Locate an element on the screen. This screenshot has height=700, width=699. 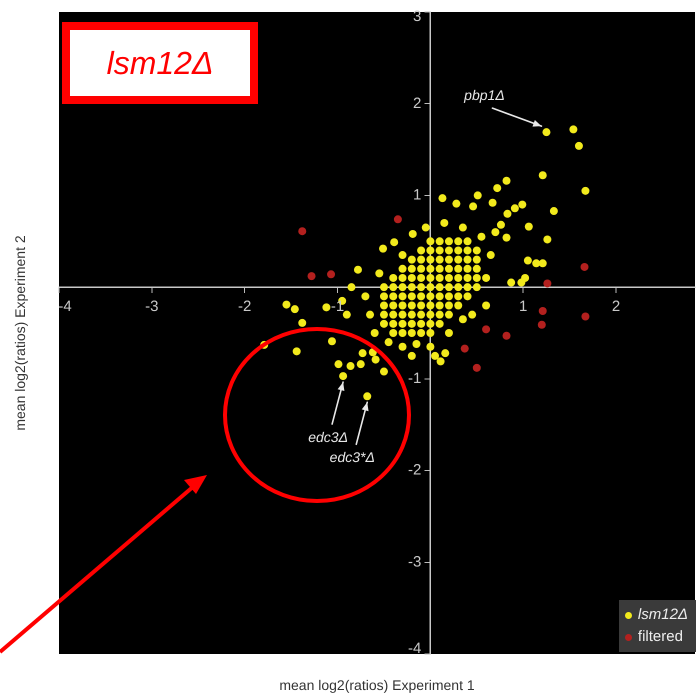
y-tick-label: -4 is located at coordinates (415, 649).